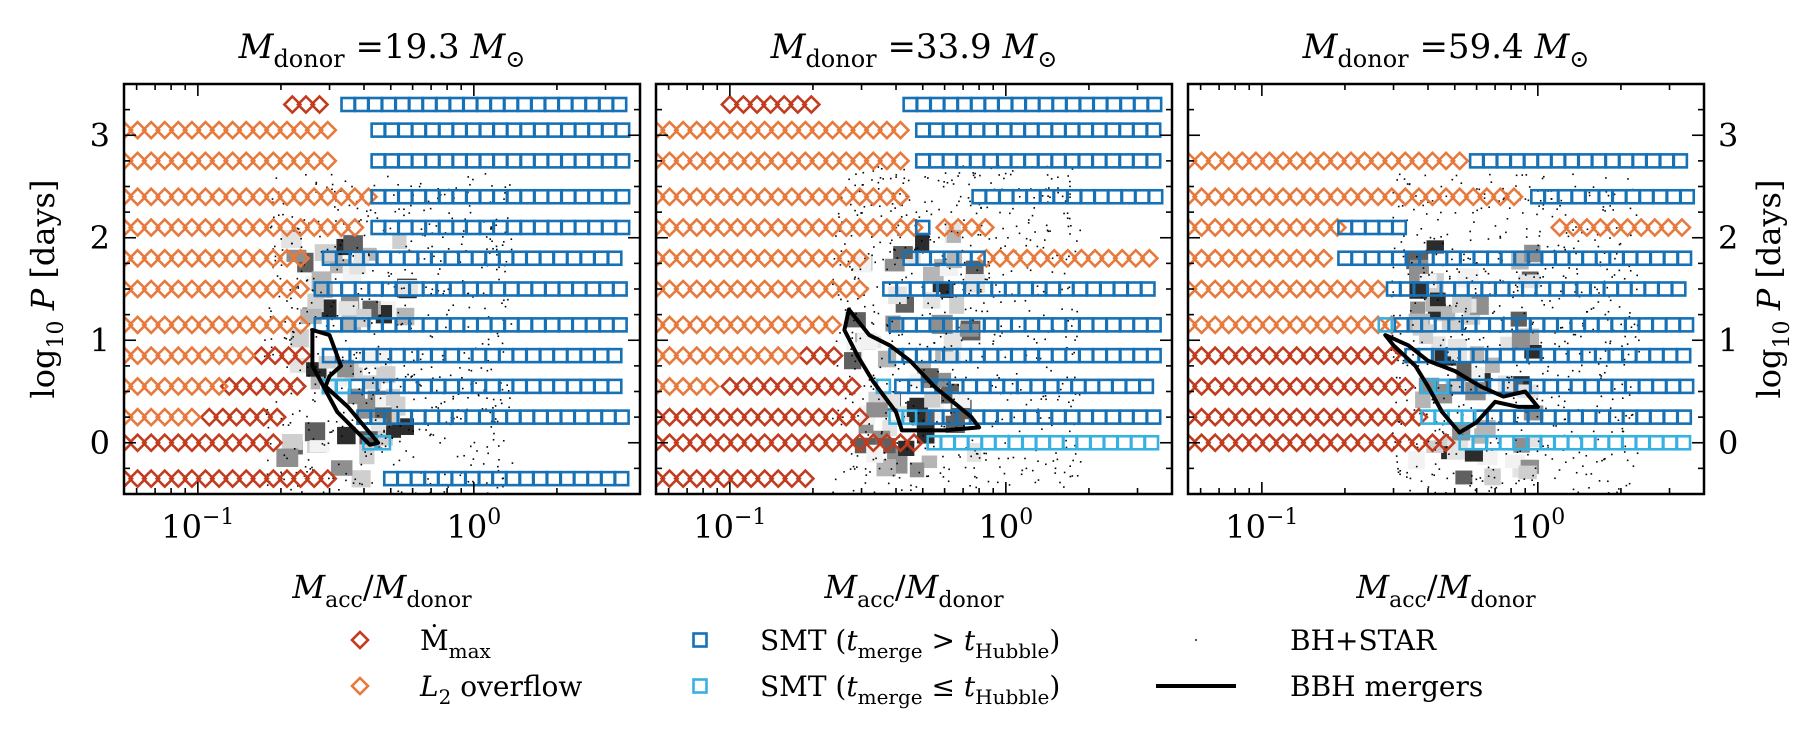 This screenshot has width=1818, height=748. What do you see at coordinates (439, 600) in the screenshot?
I see `subscript-text: donor` at bounding box center [439, 600].